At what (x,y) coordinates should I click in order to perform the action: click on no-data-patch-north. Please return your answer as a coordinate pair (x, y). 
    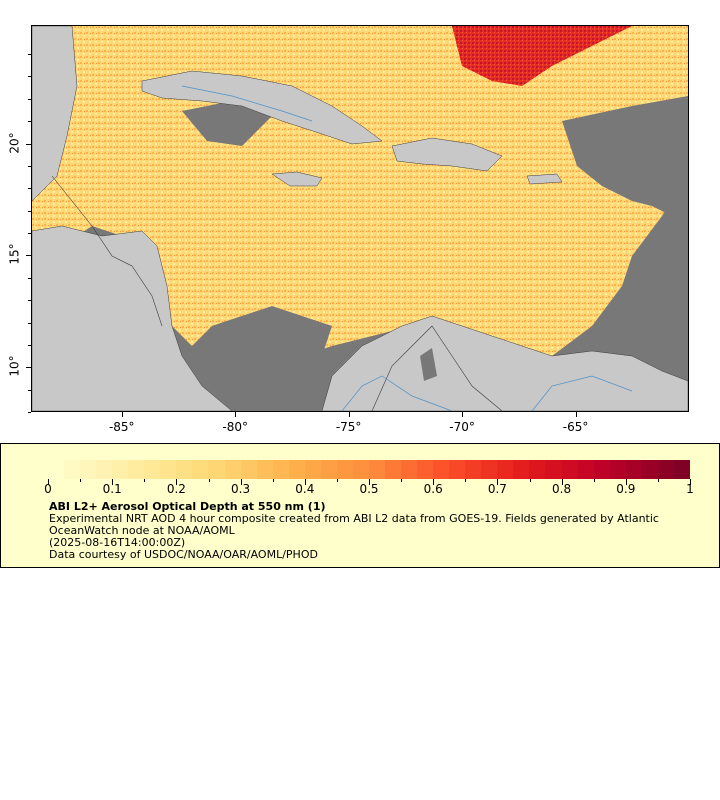
    Looking at the image, I should click on (227, 123).